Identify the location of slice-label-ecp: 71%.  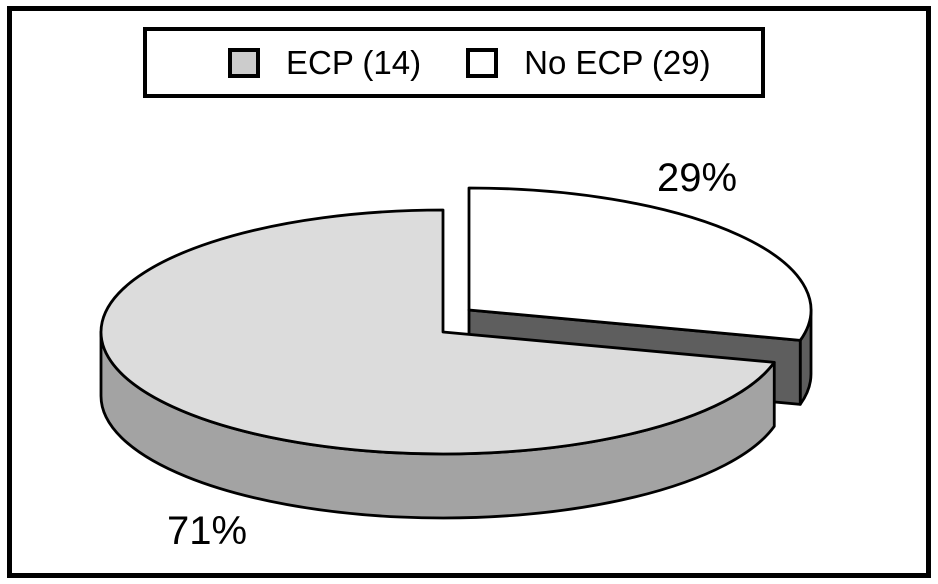
(207, 531).